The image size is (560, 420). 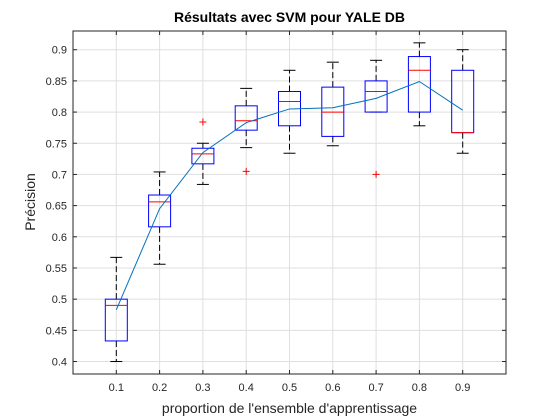 What do you see at coordinates (419, 388) in the screenshot?
I see `x-tick-label: 0.8` at bounding box center [419, 388].